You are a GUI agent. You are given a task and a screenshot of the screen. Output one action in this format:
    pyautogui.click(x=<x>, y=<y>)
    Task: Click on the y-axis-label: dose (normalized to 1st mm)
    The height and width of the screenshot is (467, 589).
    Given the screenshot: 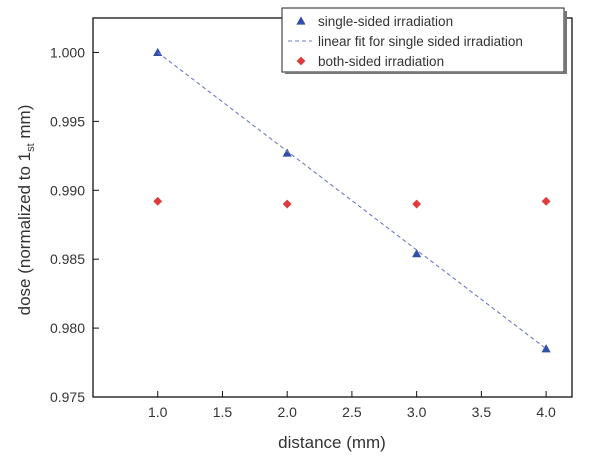 What is the action you would take?
    pyautogui.click(x=26, y=210)
    